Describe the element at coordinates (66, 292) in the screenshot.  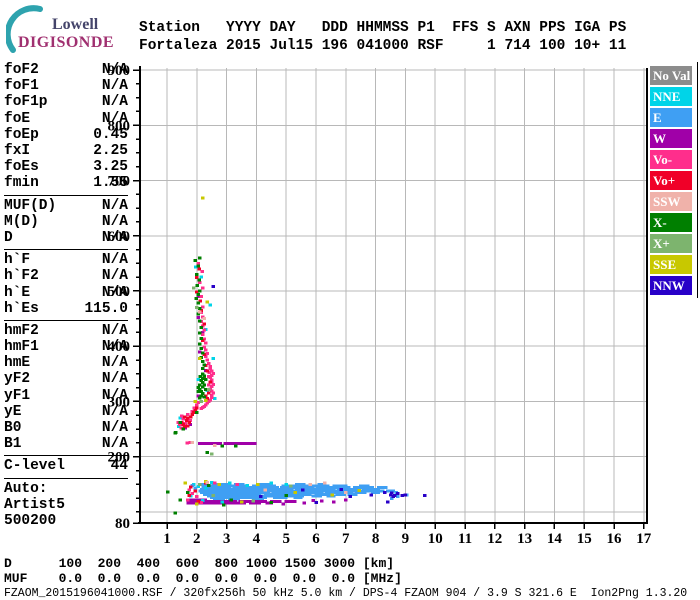
I see `param-row: h`E N/A` at that location.